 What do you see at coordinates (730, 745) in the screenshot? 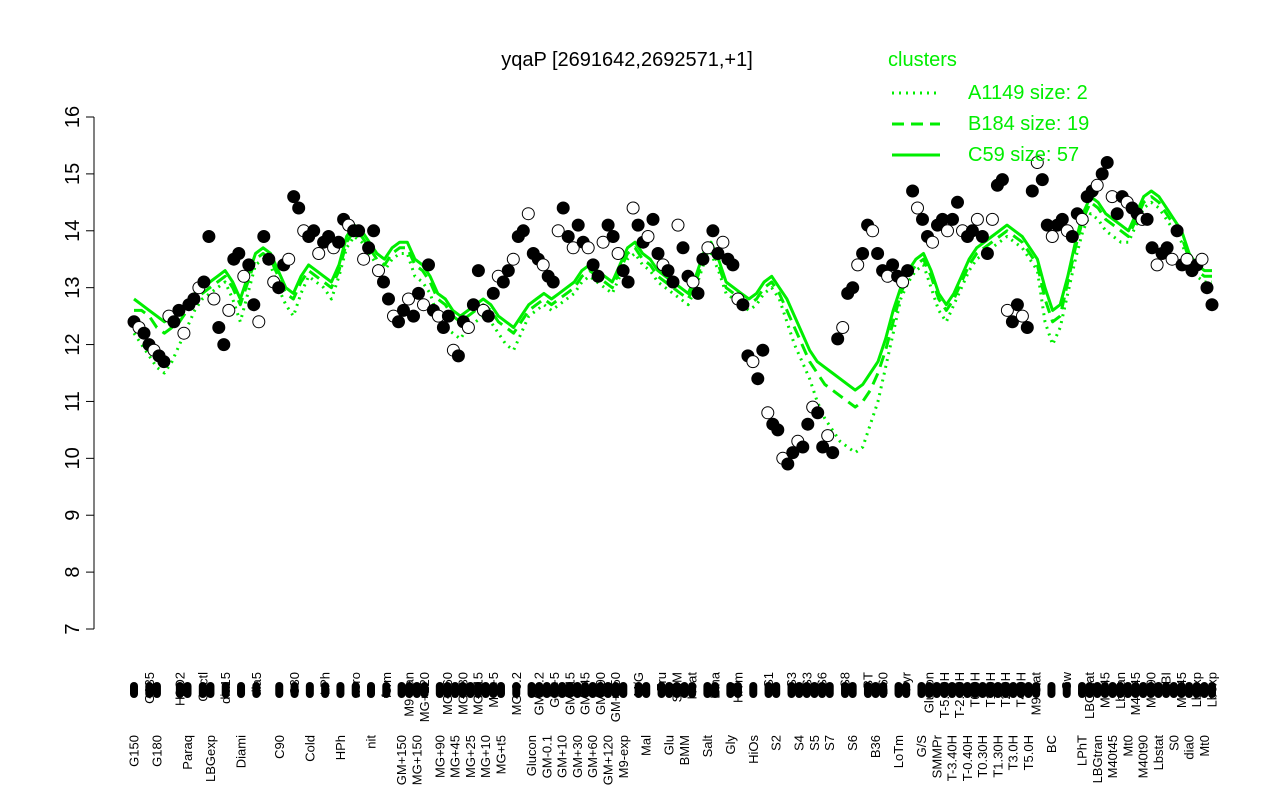
I see `x-tick-label: Gly` at bounding box center [730, 745].